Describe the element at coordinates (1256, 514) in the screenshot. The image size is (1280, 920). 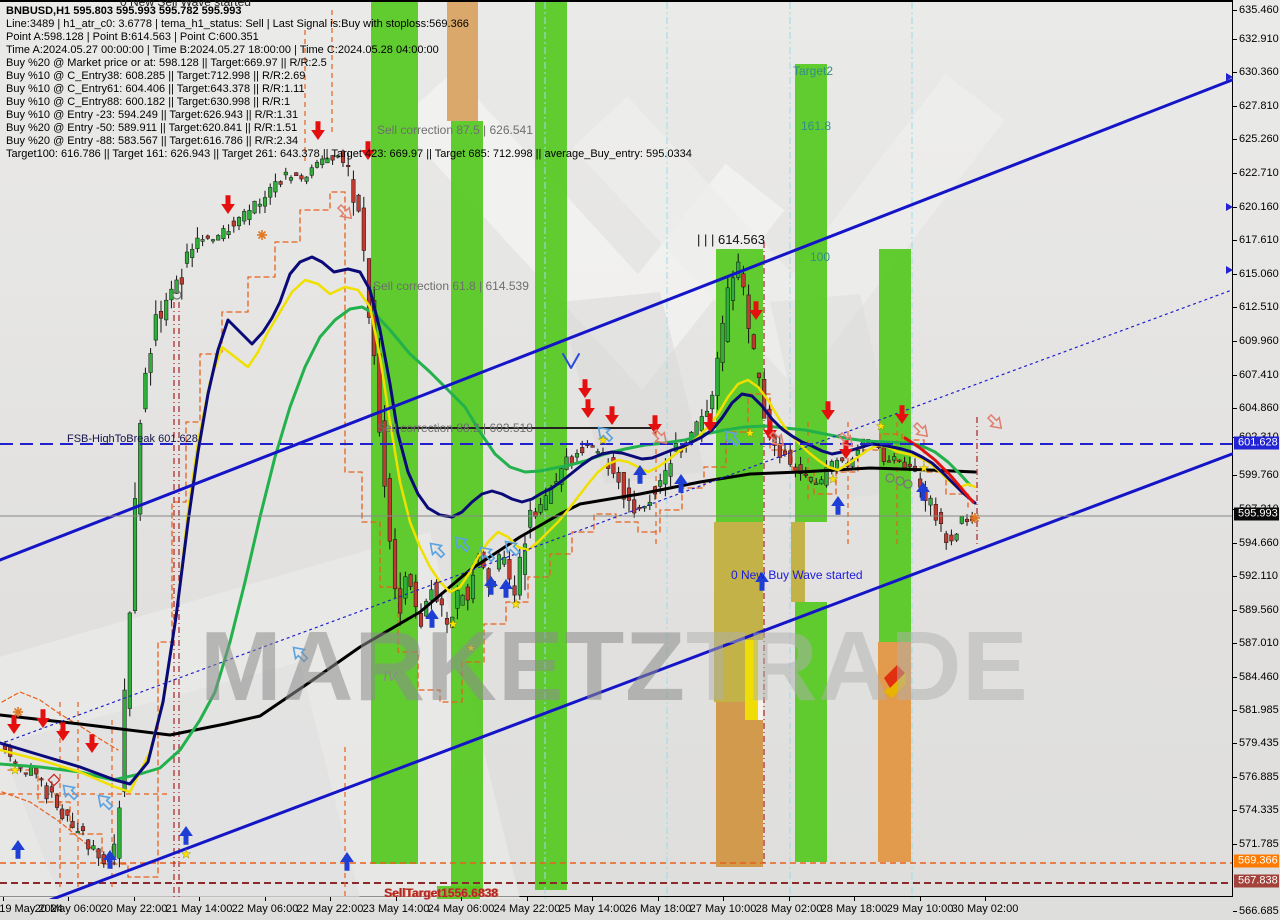
I see `price-badge-595.993: 595.993` at that location.